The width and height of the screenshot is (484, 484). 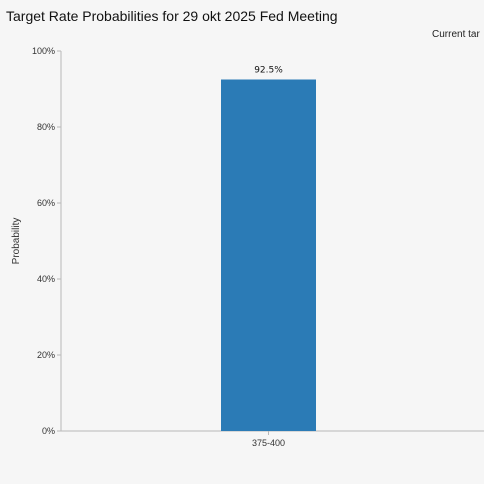 I want to click on bar, so click(x=268, y=255).